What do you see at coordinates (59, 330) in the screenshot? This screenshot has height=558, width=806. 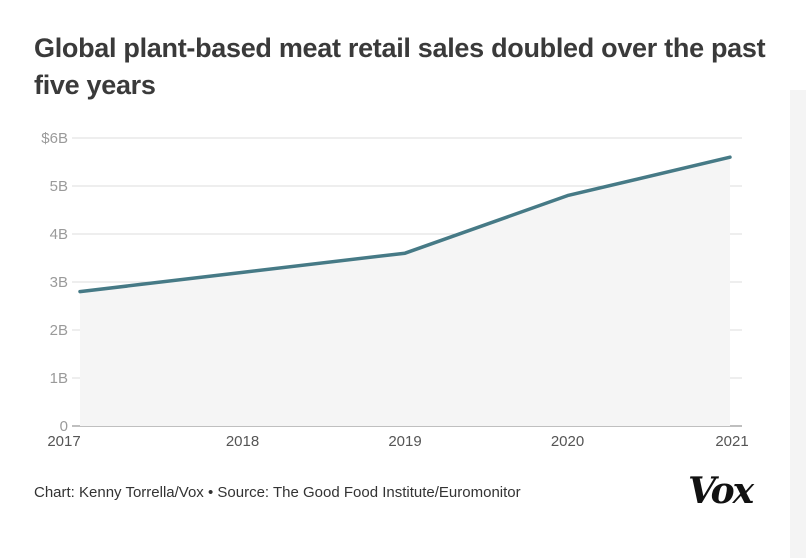 I see `y-tick-label: 2B` at bounding box center [59, 330].